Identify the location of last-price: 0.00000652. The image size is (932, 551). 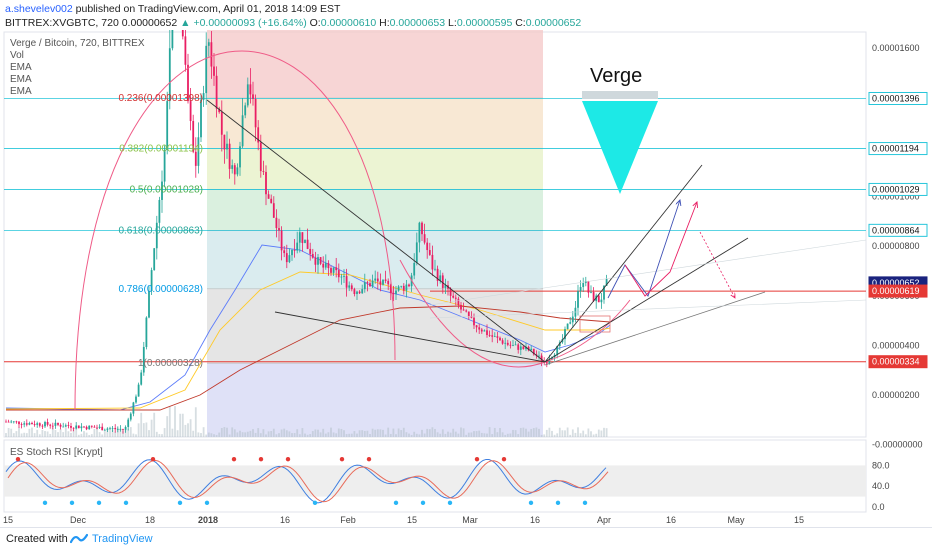
(149, 23).